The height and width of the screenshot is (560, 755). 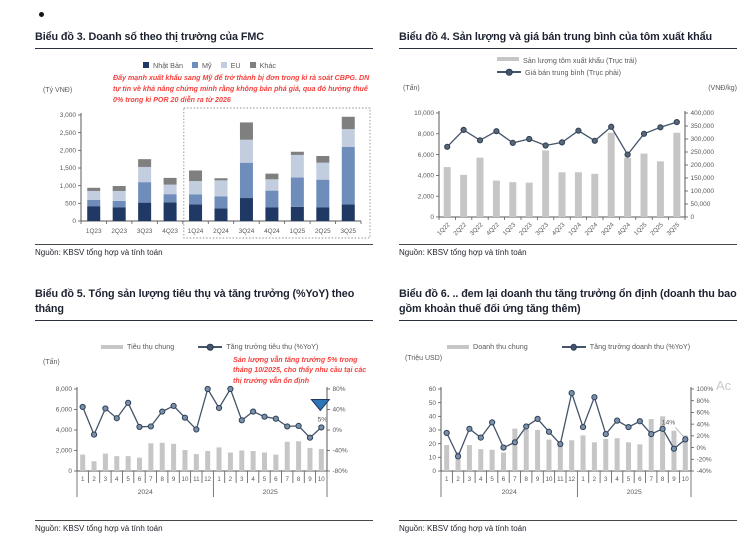 I want to click on svg-text: 1Q23, so click(x=510, y=229).